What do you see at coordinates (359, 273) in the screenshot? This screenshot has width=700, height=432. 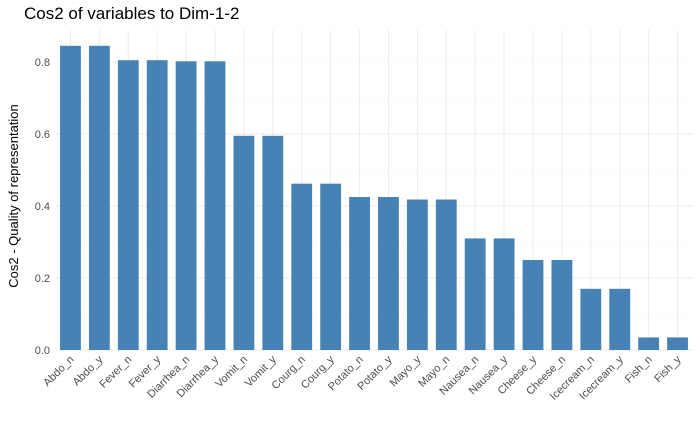 I see `bar-Potato_n` at bounding box center [359, 273].